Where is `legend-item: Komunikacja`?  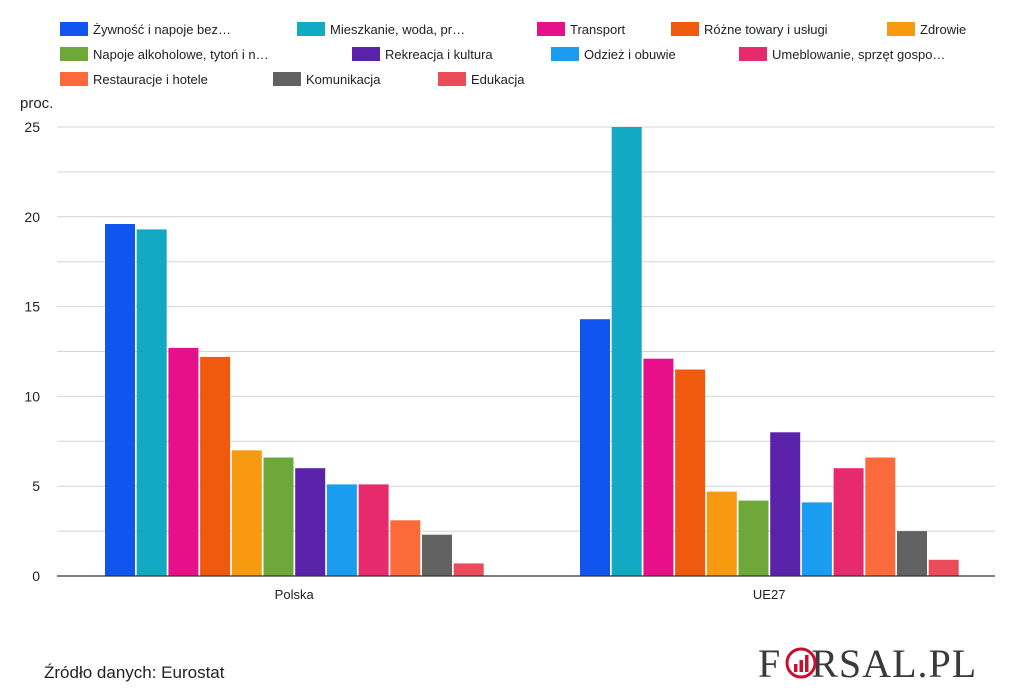
legend-item: Komunikacja is located at coordinates (327, 79).